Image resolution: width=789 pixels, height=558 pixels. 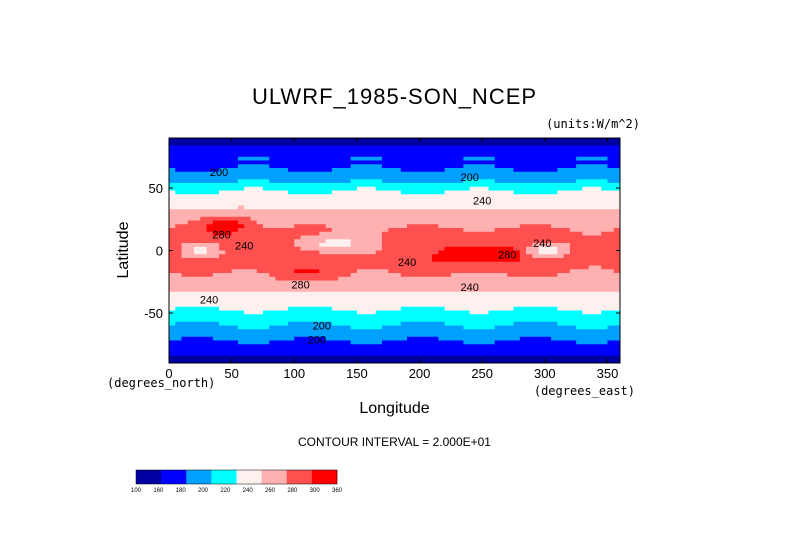 What do you see at coordinates (199, 477) in the screenshot?
I see `legend-swatch` at bounding box center [199, 477].